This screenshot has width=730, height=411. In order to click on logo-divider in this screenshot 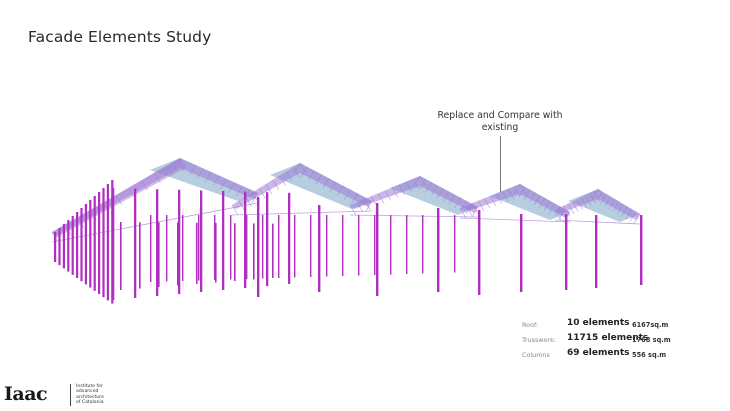, I will do `click(70, 395)`.